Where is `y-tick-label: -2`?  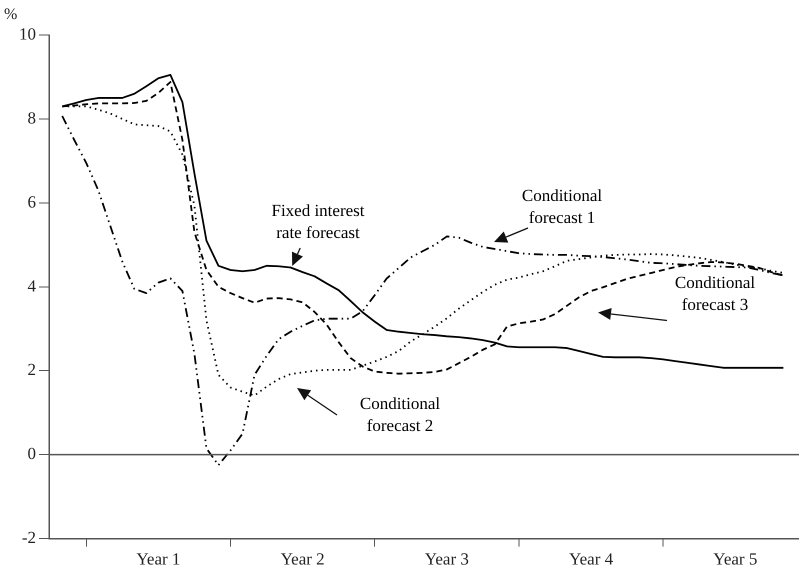 y-tick-label: -2 is located at coordinates (29, 538).